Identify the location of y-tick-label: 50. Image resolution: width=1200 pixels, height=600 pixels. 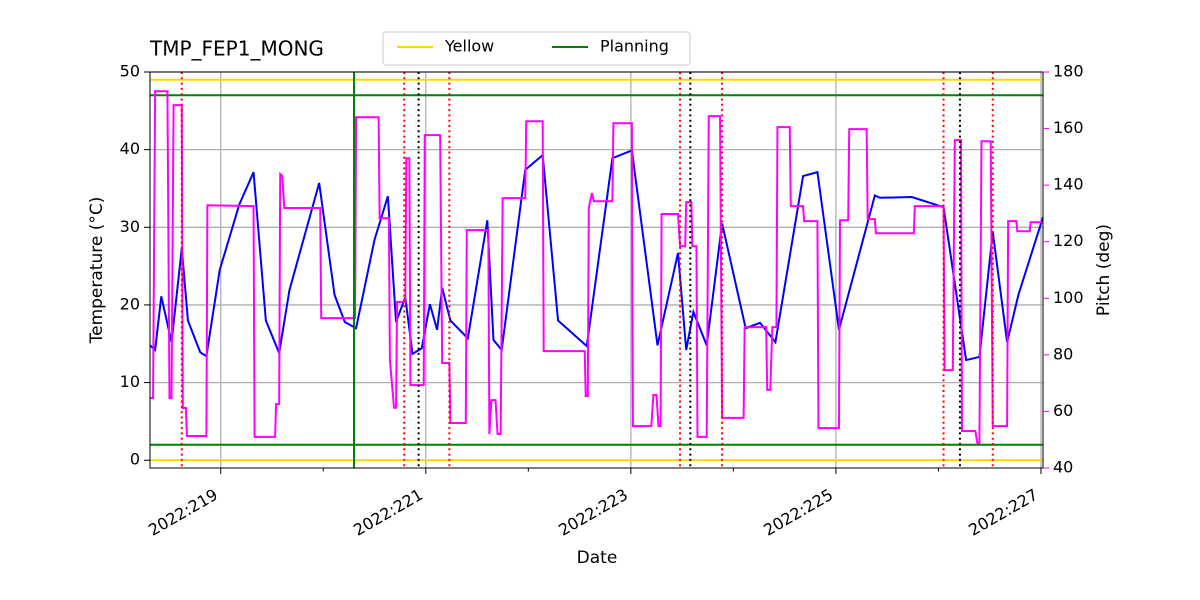
(130, 71).